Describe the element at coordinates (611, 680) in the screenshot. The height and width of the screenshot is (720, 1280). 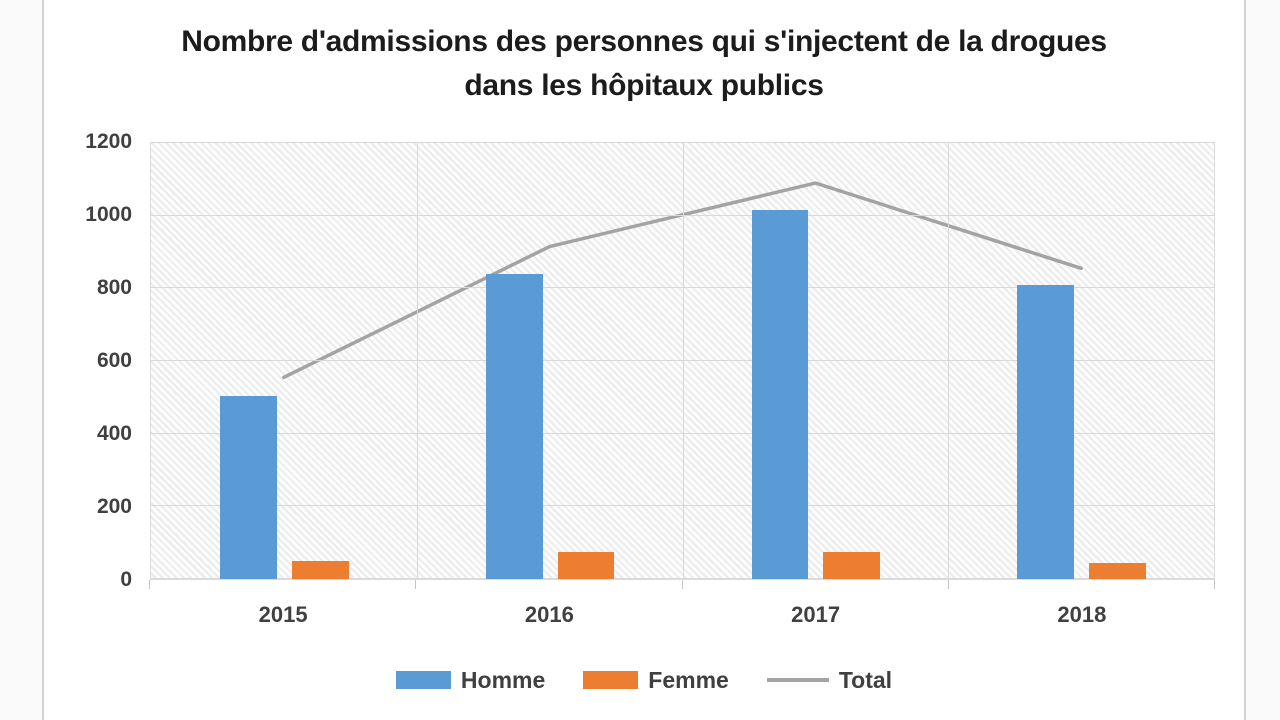
I see `femme-color-swatch` at that location.